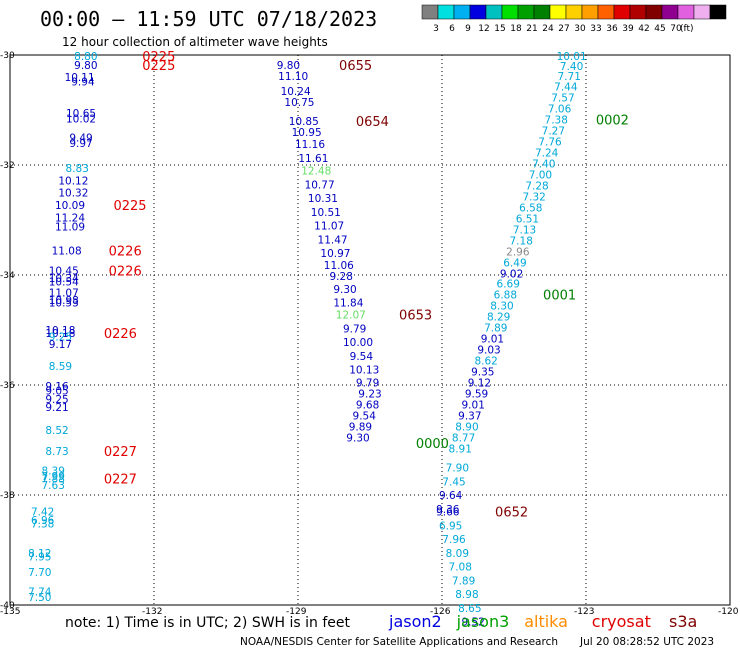 The width and height of the screenshot is (740, 650). Describe the element at coordinates (358, 343) in the screenshot. I see `swh-value: 10.00` at that location.